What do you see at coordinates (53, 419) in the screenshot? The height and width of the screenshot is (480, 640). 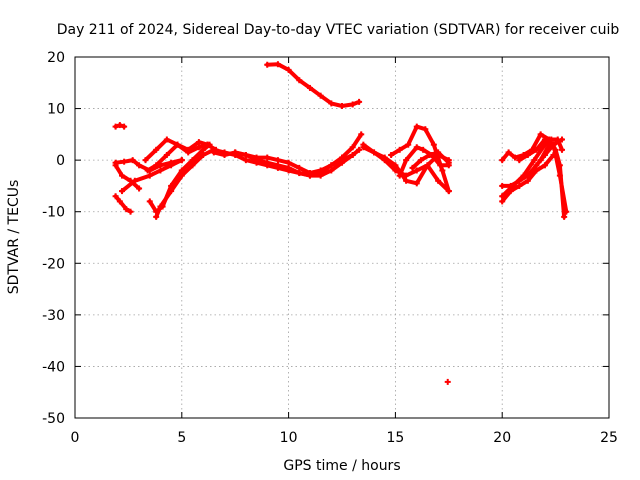 I see `y-tick-label: -50` at bounding box center [53, 419].